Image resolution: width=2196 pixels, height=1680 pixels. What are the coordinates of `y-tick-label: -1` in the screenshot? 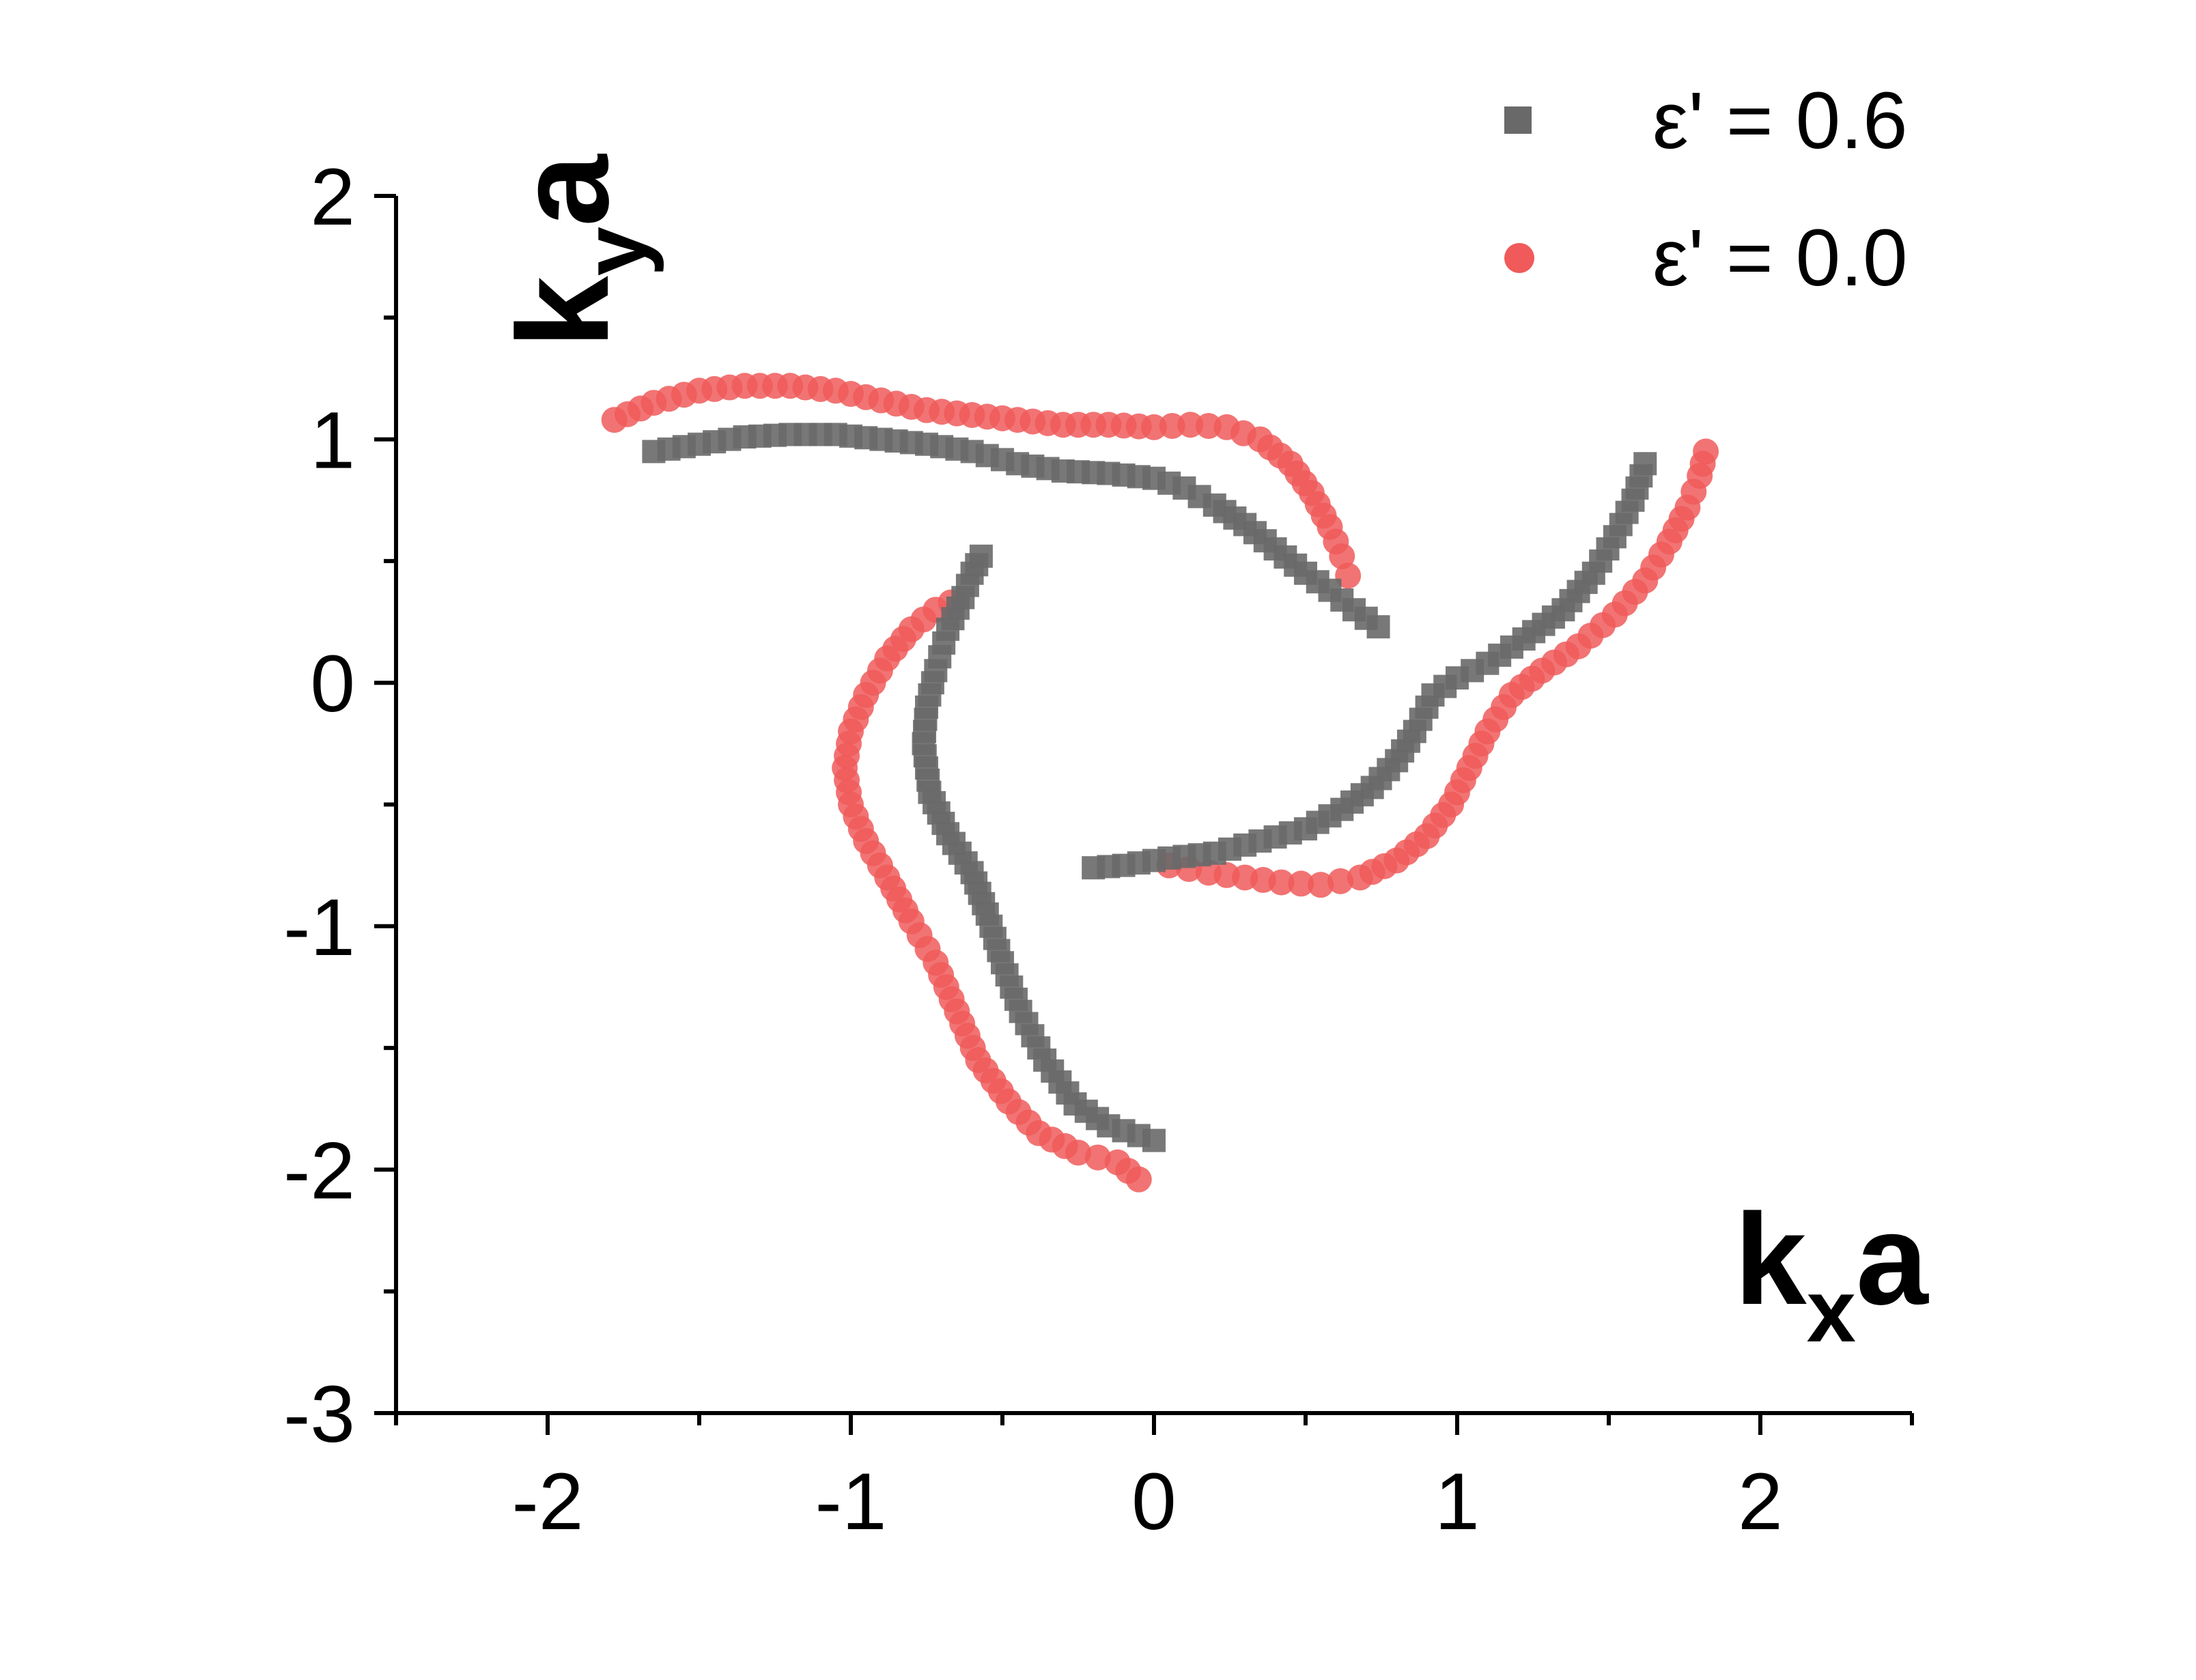 It's located at (319, 928).